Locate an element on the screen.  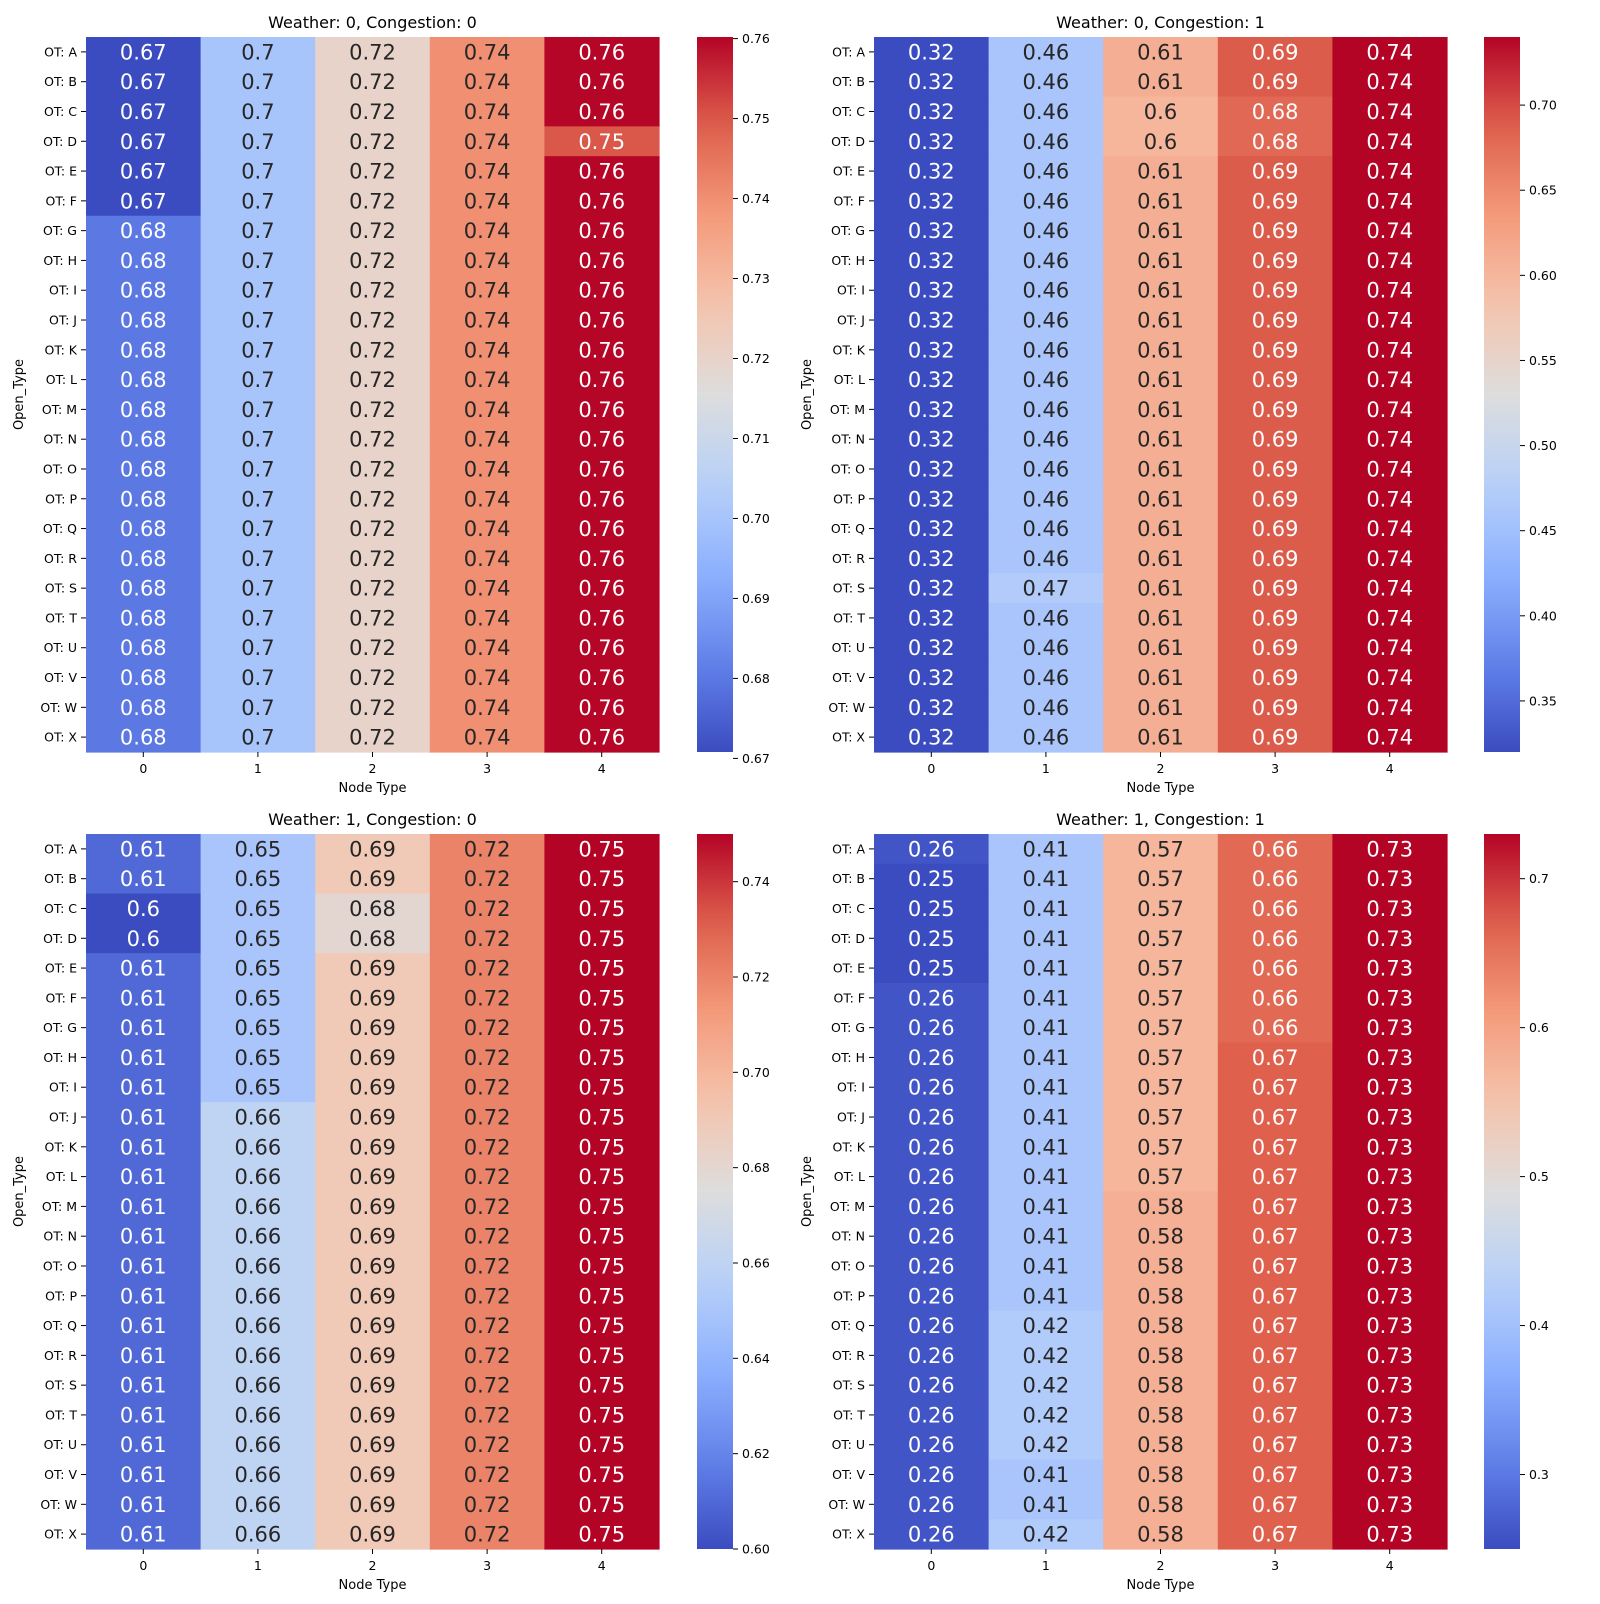
cell-value-label: 0.66 is located at coordinates (258, 1147).